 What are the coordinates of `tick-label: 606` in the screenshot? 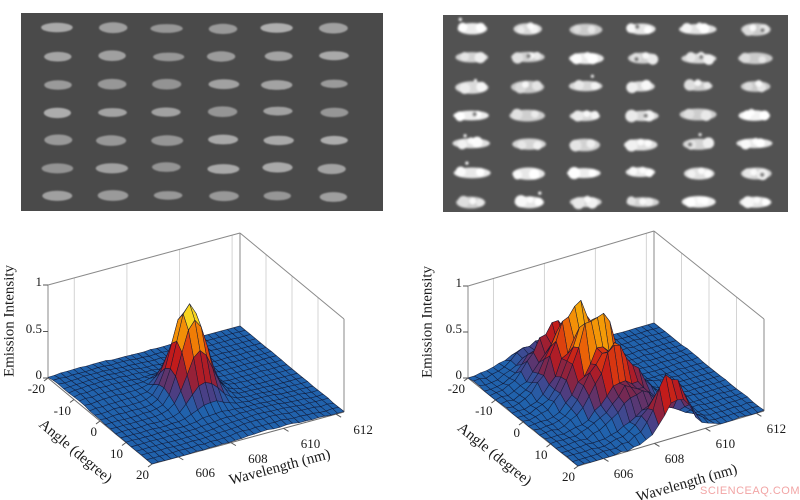 It's located at (623, 474).